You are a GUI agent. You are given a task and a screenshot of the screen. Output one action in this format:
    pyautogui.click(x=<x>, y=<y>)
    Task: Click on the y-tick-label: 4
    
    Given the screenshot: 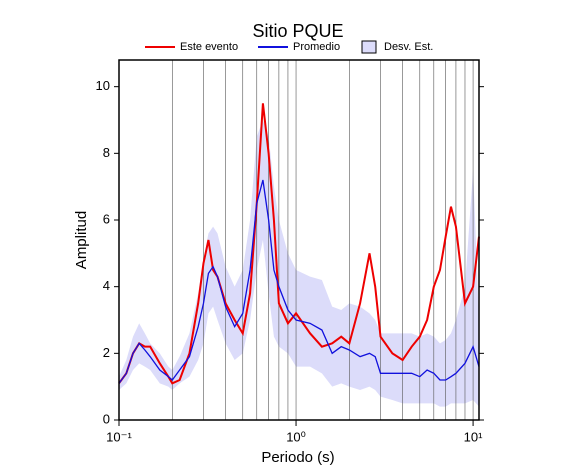 What is the action you would take?
    pyautogui.click(x=106, y=285)
    